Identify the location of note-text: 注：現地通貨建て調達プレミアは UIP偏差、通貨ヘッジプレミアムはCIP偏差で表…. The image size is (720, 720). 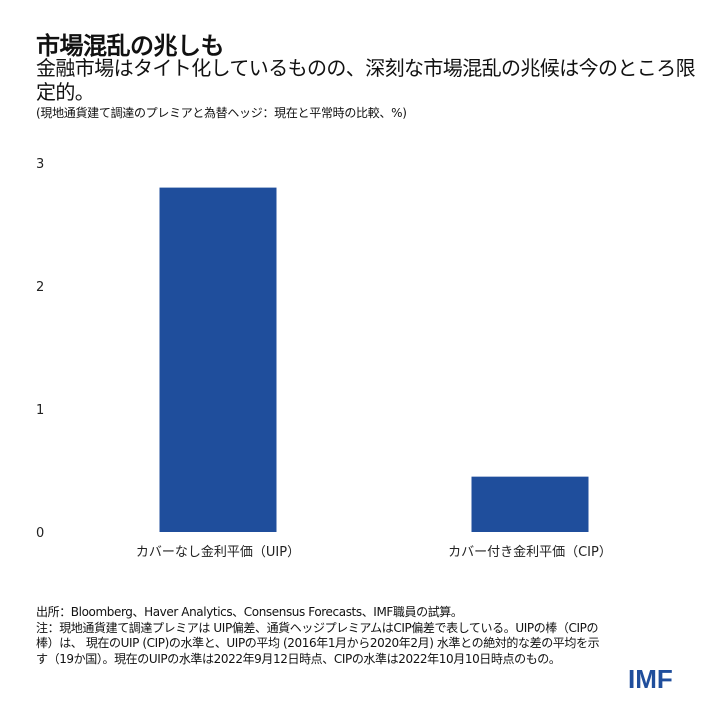
(318, 643).